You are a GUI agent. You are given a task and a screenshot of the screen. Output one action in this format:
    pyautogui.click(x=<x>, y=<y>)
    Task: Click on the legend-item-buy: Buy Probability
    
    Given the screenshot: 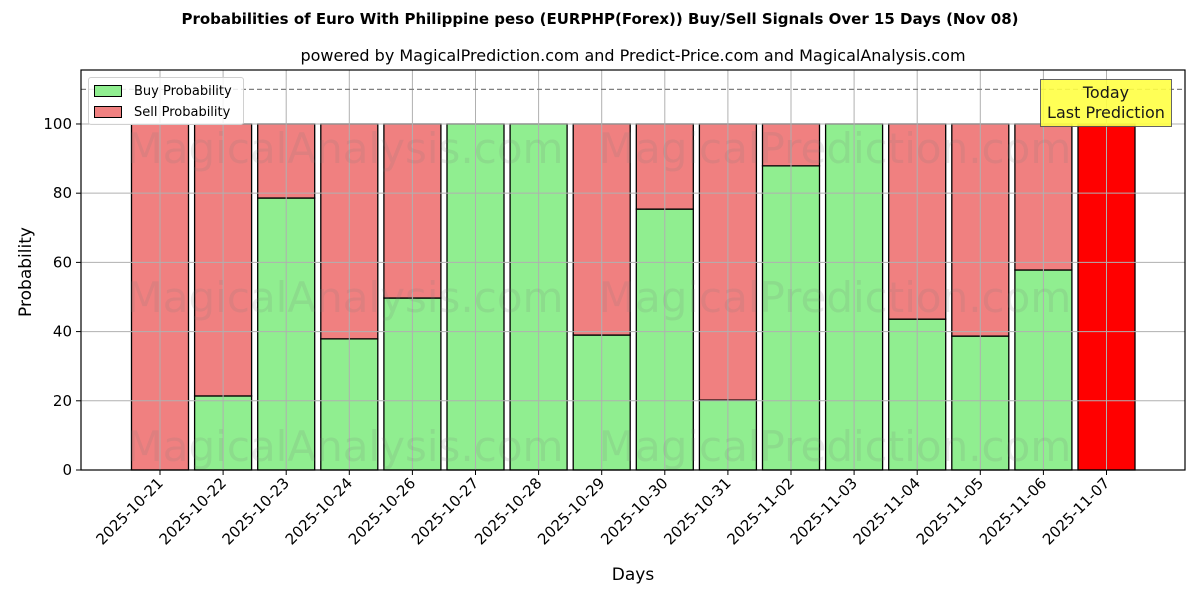 What is the action you would take?
    pyautogui.click(x=163, y=91)
    